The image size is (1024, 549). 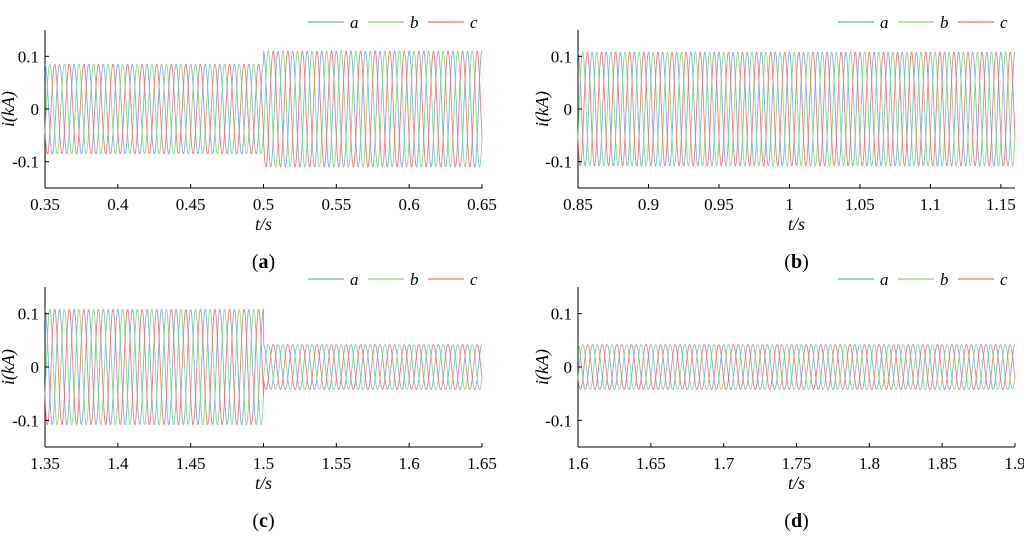 I want to click on x-tick-label: 1.85, so click(x=942, y=463).